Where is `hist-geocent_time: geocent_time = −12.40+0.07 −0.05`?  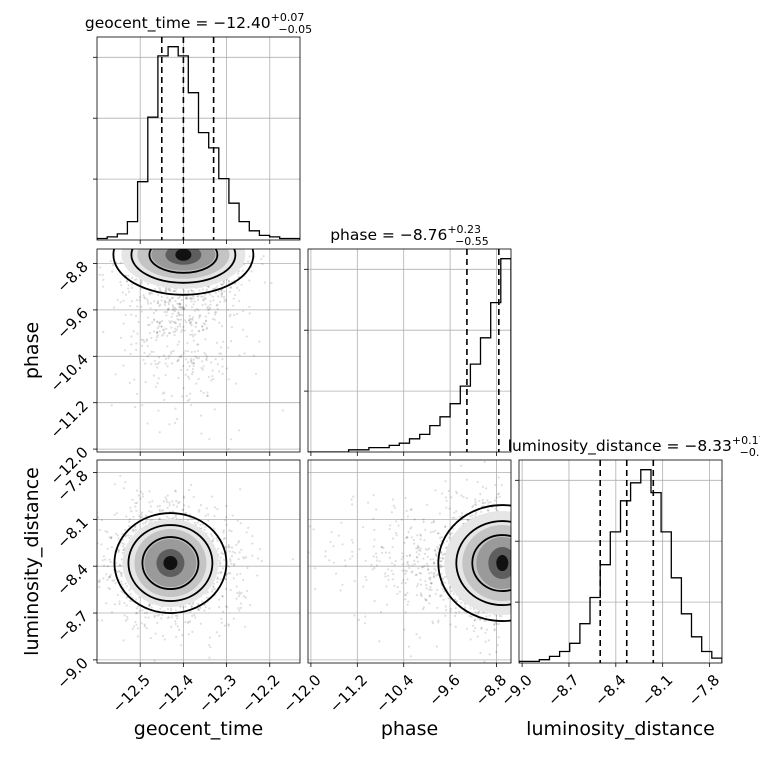
hist-geocent_time: geocent_time = −12.40+0.07 −0.05 is located at coordinates (198, 126).